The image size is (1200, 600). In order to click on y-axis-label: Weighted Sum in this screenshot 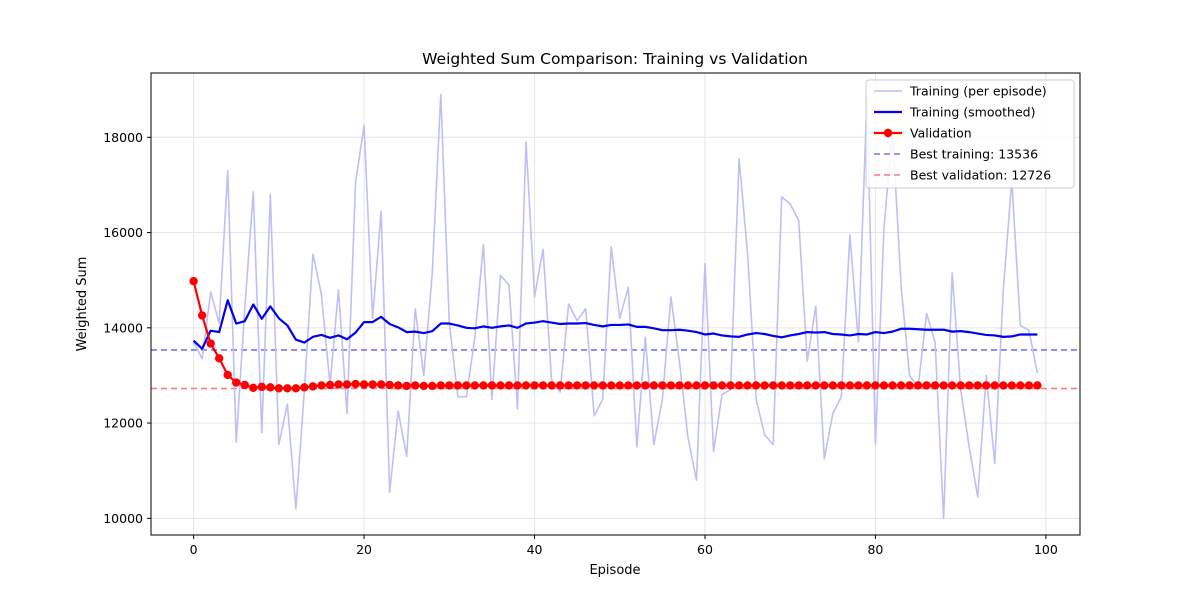, I will do `click(82, 304)`.